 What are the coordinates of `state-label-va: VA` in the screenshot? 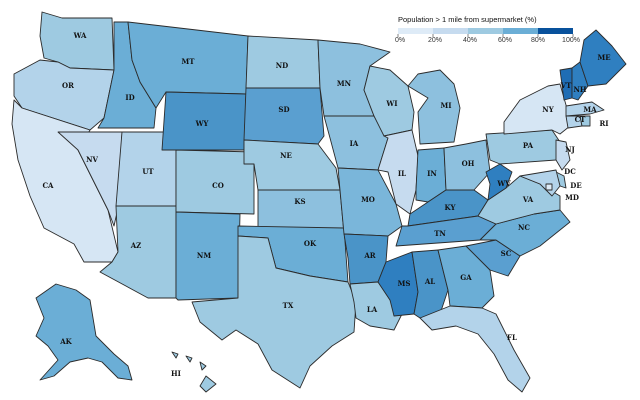 It's located at (528, 199).